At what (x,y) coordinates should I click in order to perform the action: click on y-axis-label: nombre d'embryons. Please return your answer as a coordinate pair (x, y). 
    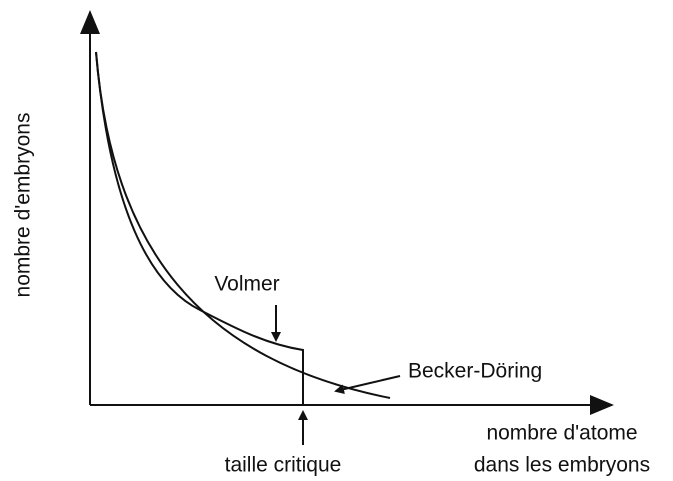
    Looking at the image, I should click on (23, 205).